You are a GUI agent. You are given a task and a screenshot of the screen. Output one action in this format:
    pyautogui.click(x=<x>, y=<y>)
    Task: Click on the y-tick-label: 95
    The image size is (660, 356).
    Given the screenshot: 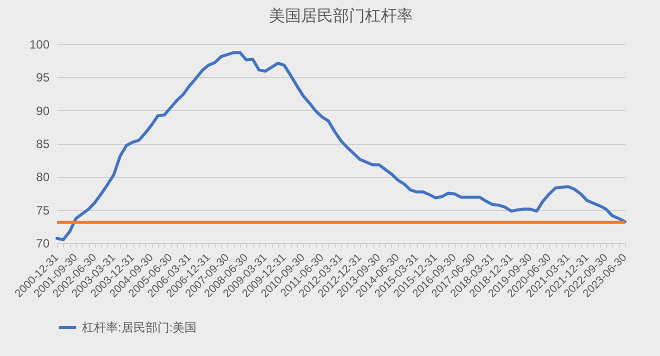 What is the action you would take?
    pyautogui.click(x=43, y=77)
    